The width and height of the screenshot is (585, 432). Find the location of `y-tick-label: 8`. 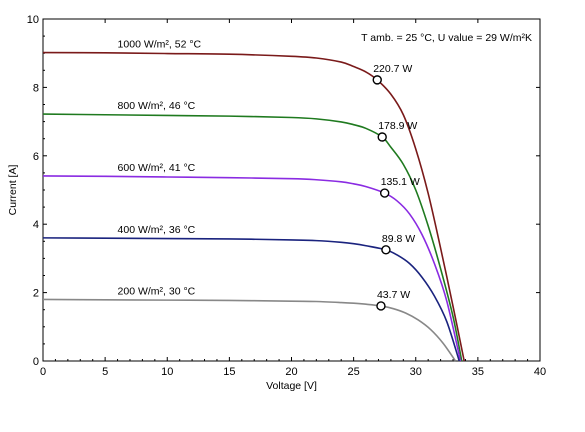

y-tick-label: 8 is located at coordinates (36, 88).